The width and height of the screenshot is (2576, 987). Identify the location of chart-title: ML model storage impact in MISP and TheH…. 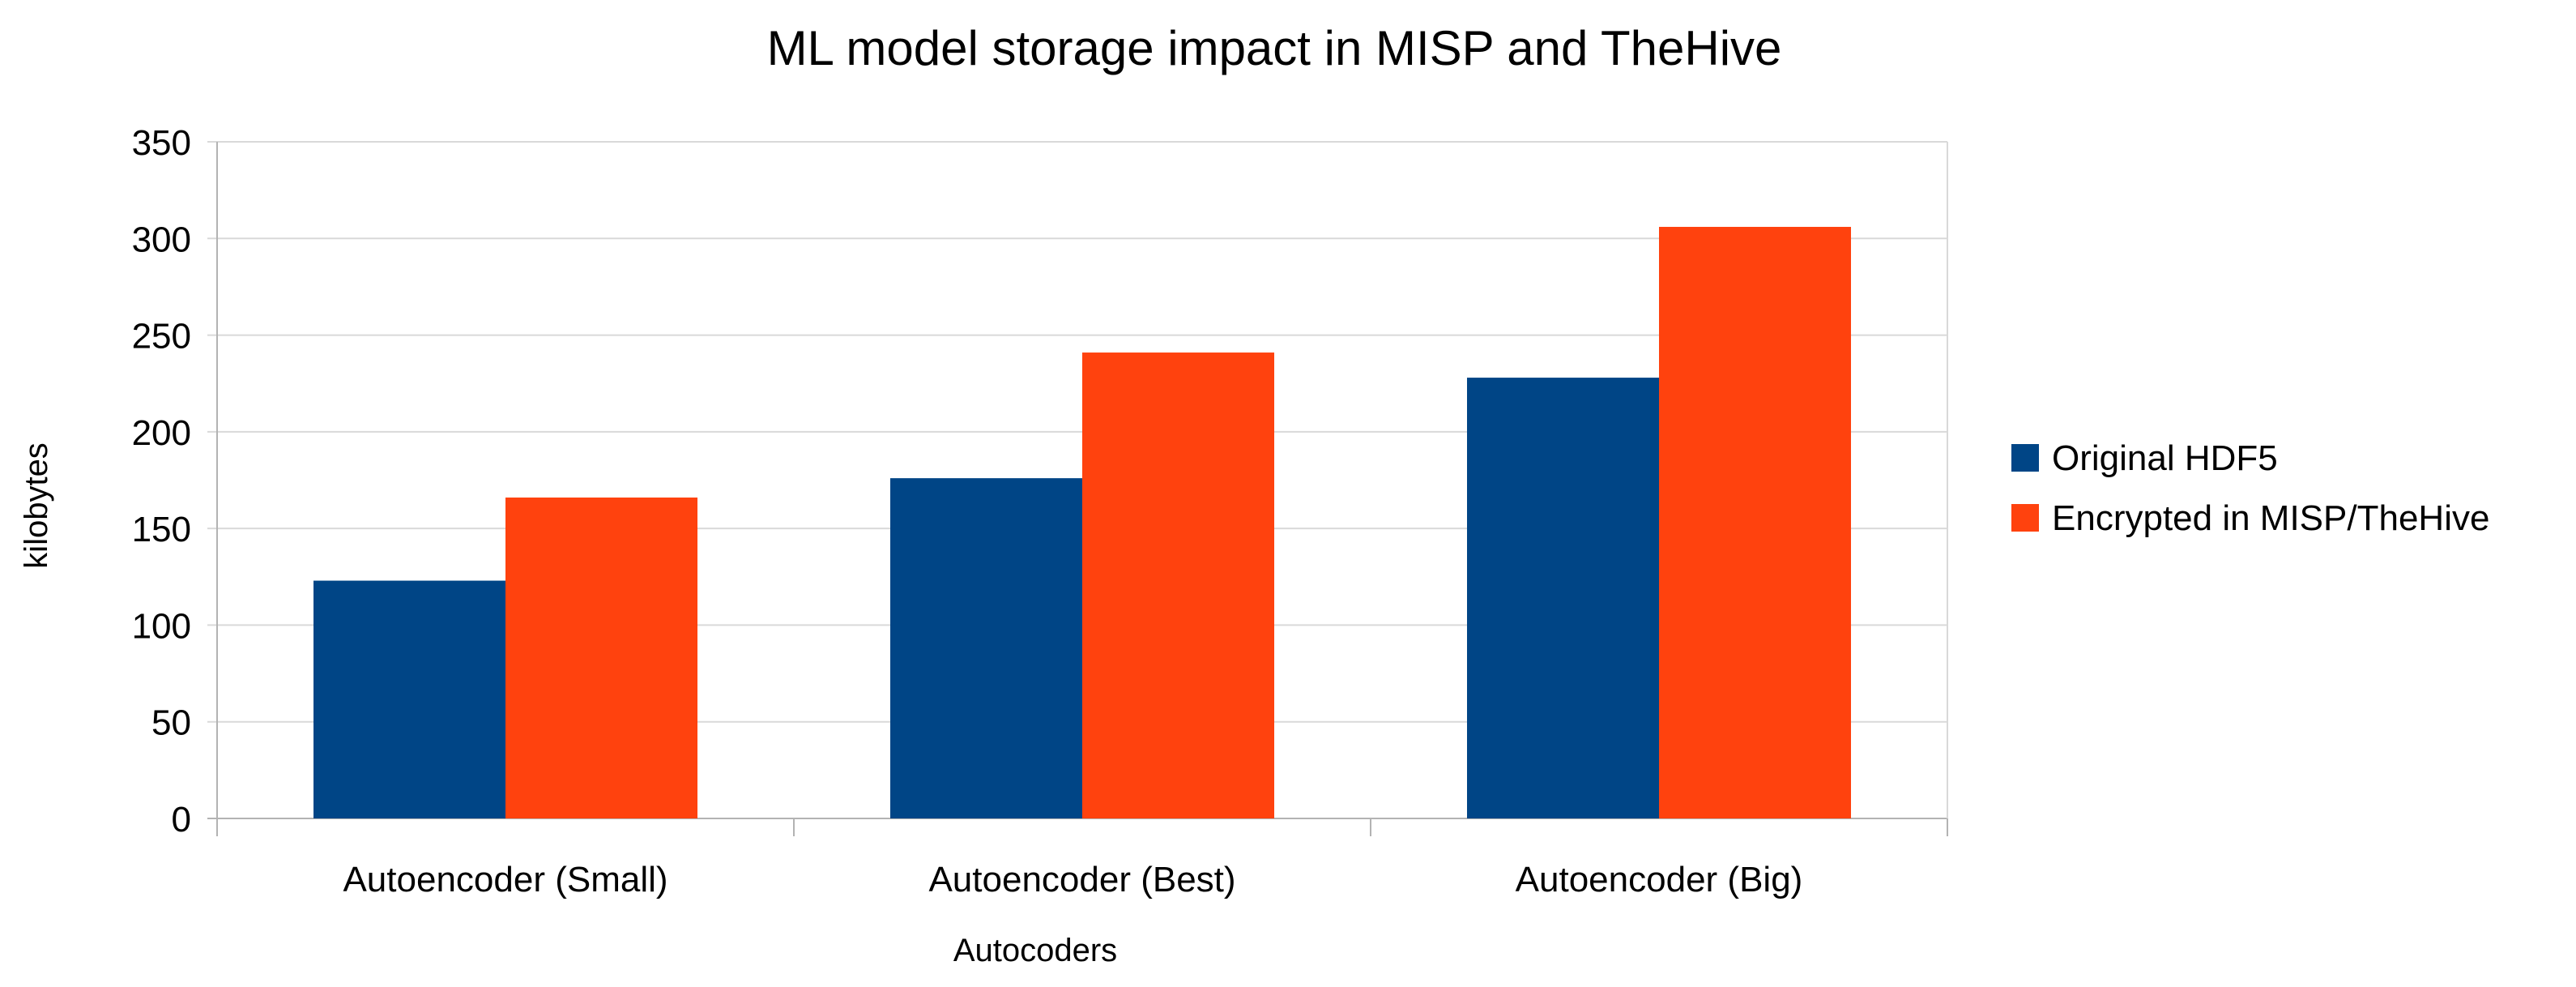
(1274, 48).